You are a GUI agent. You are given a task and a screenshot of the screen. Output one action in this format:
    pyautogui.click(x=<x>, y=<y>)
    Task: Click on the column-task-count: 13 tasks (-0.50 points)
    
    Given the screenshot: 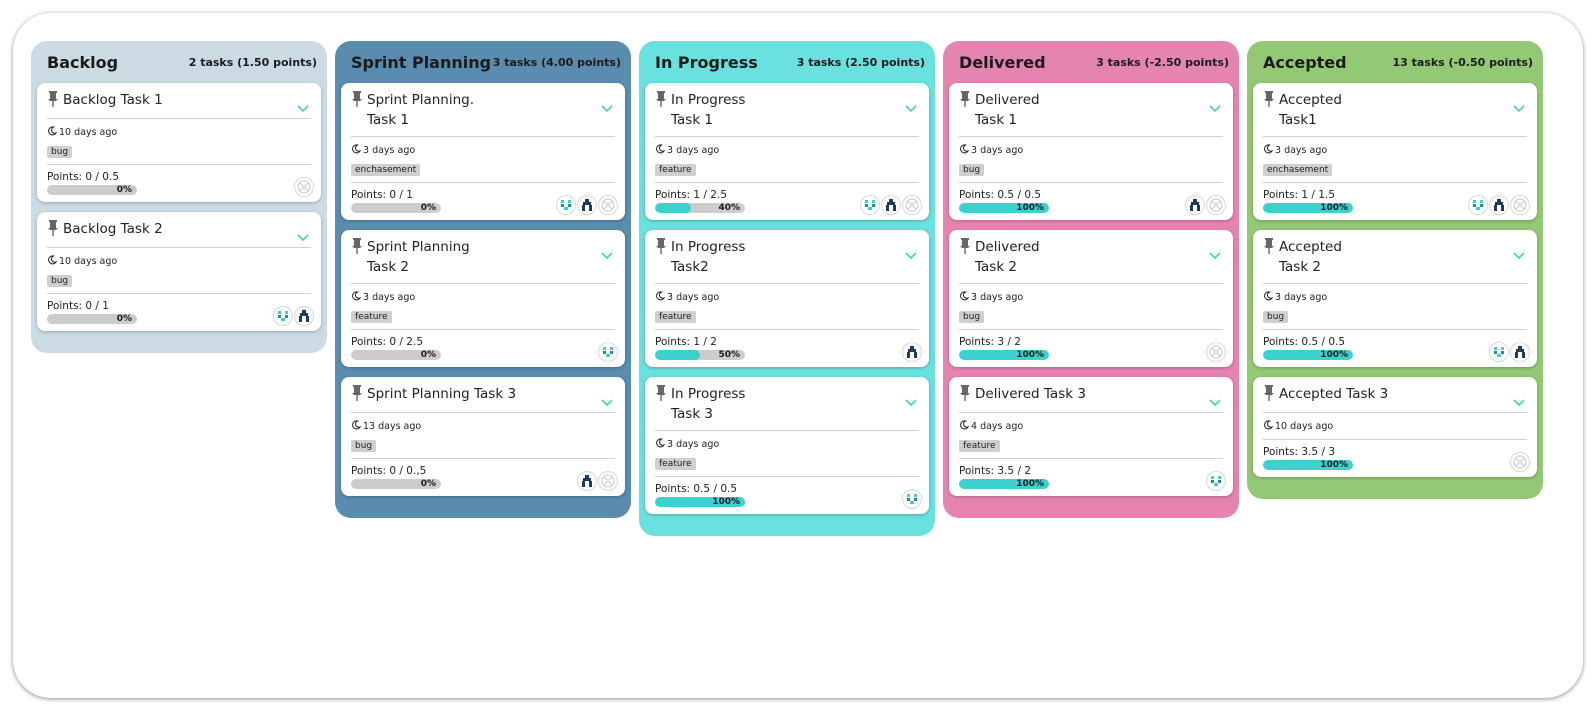 What is the action you would take?
    pyautogui.click(x=1463, y=62)
    